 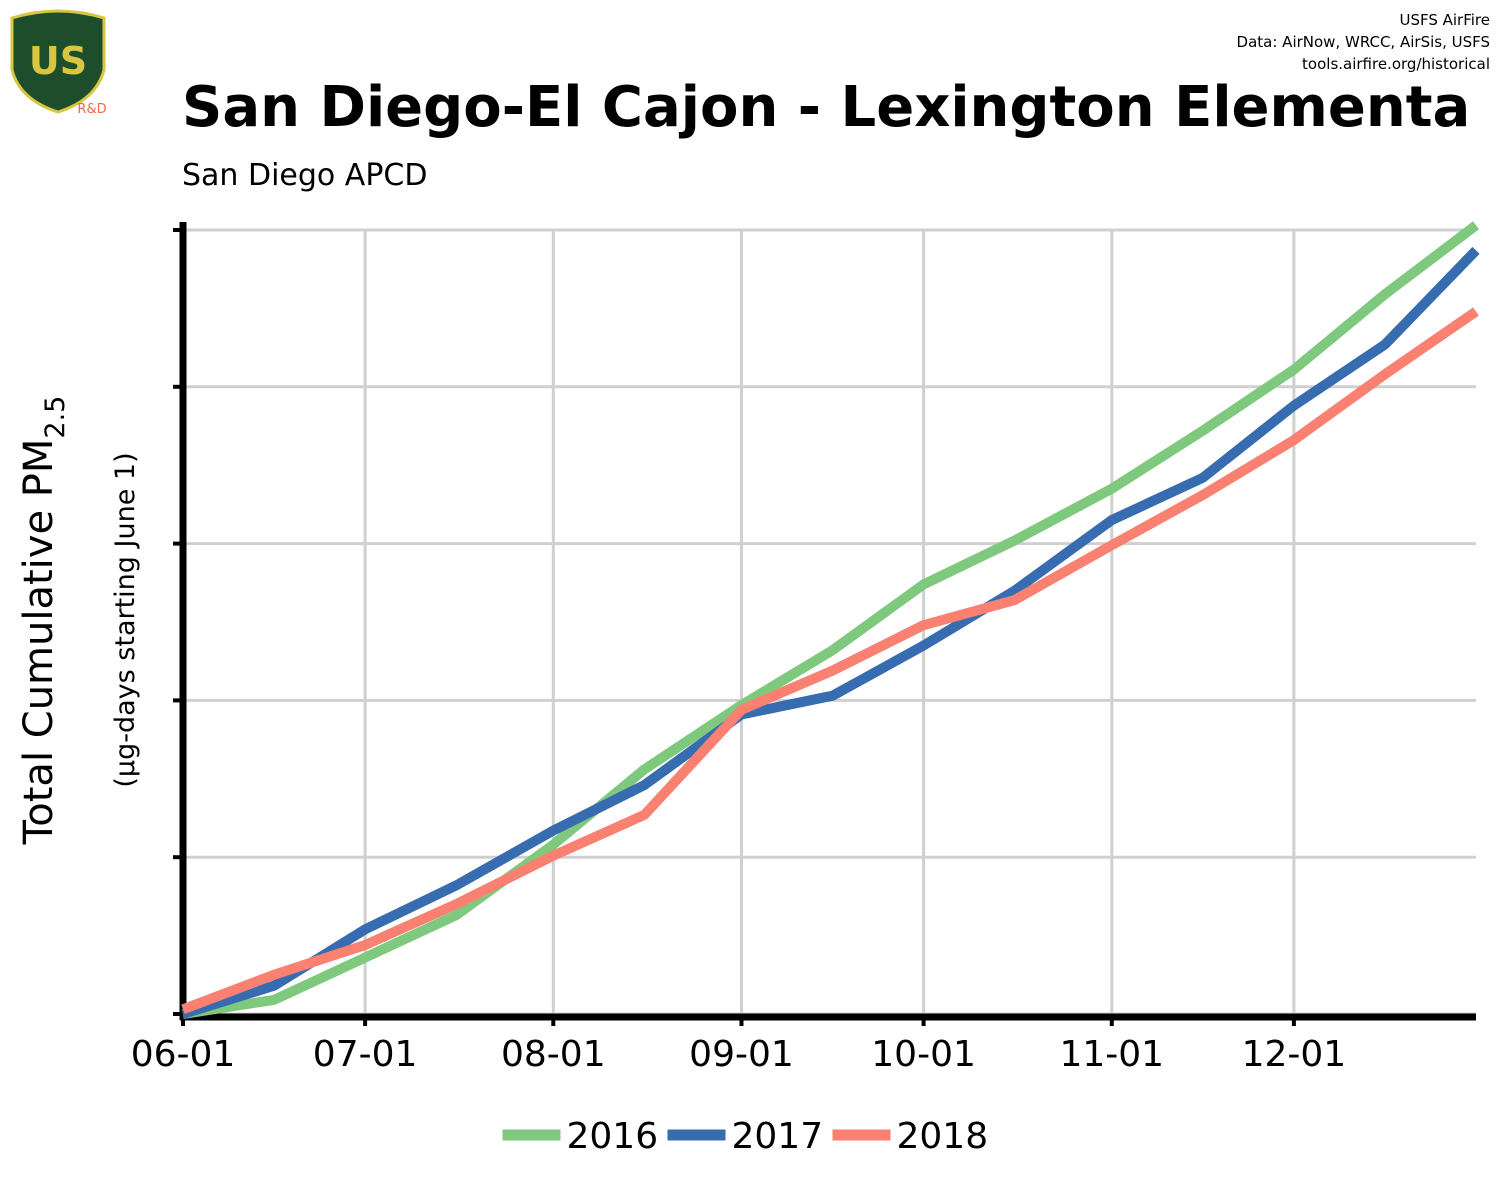 I want to click on y-axis-label: Total Cumulative PM2.5, so click(x=43, y=621).